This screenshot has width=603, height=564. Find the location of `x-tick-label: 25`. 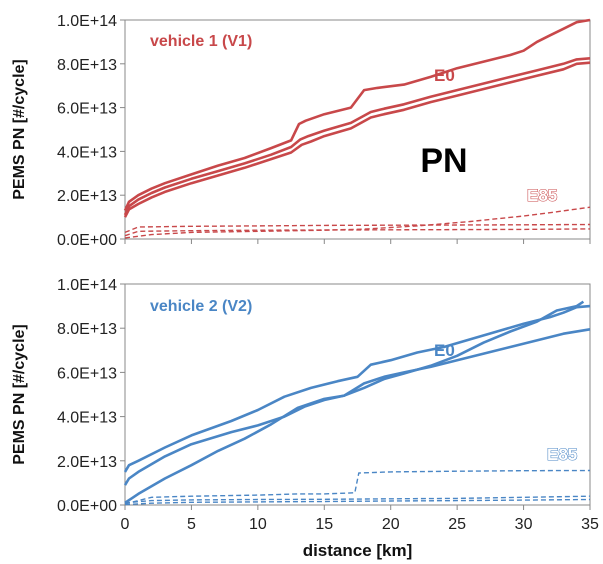

x-tick-label: 25 is located at coordinates (457, 524).